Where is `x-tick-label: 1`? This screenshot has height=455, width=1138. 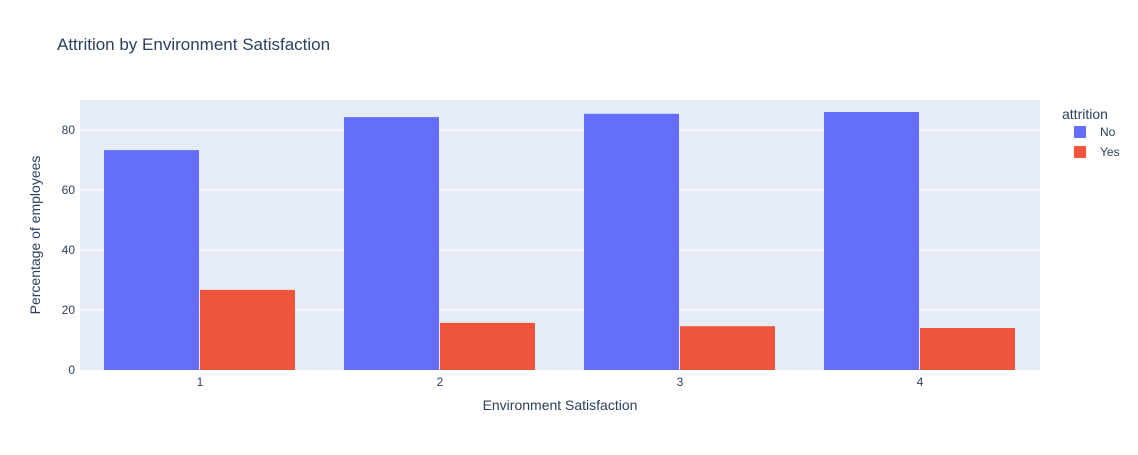 x-tick-label: 1 is located at coordinates (200, 382).